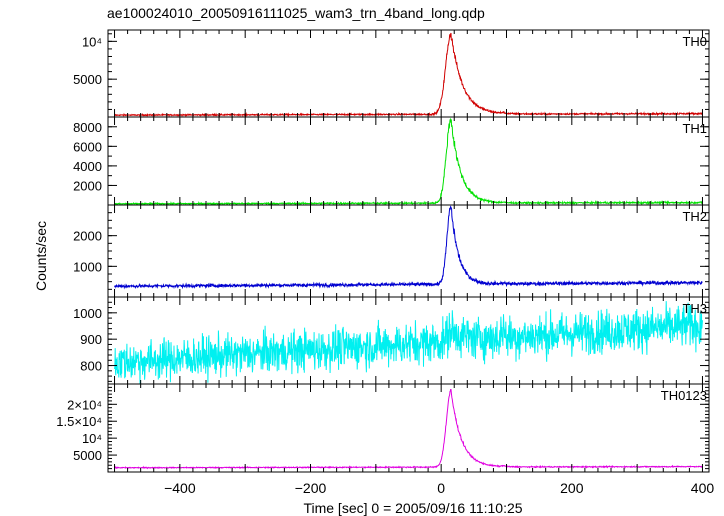 The image size is (724, 516). Describe the element at coordinates (91, 339) in the screenshot. I see `y-tick-label: 900` at that location.